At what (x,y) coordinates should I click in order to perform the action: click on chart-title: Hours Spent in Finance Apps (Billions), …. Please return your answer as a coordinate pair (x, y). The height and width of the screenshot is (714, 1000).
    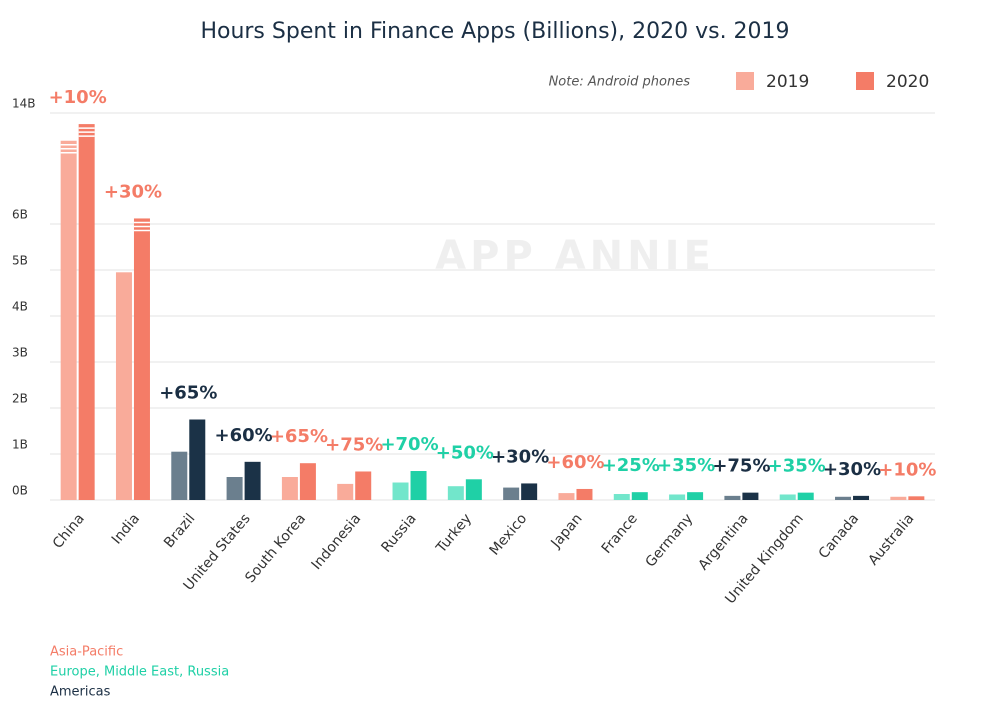
    Looking at the image, I should click on (494, 31).